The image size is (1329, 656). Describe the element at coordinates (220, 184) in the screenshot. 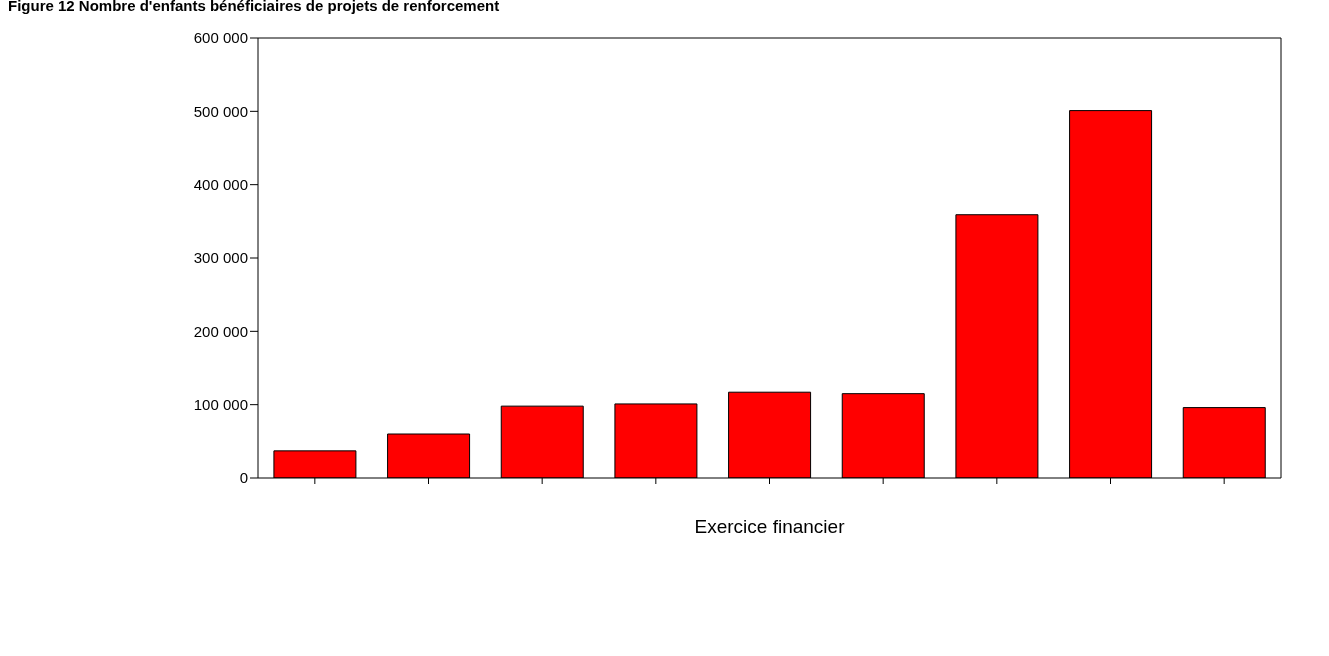

I see `y-tick-label: 400 000` at that location.